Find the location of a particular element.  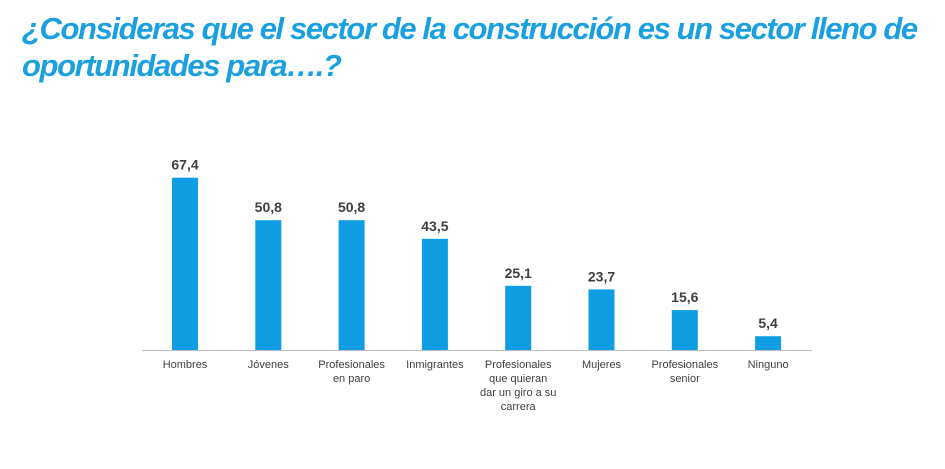

bar-value-label-1: 50,8 is located at coordinates (268, 207).